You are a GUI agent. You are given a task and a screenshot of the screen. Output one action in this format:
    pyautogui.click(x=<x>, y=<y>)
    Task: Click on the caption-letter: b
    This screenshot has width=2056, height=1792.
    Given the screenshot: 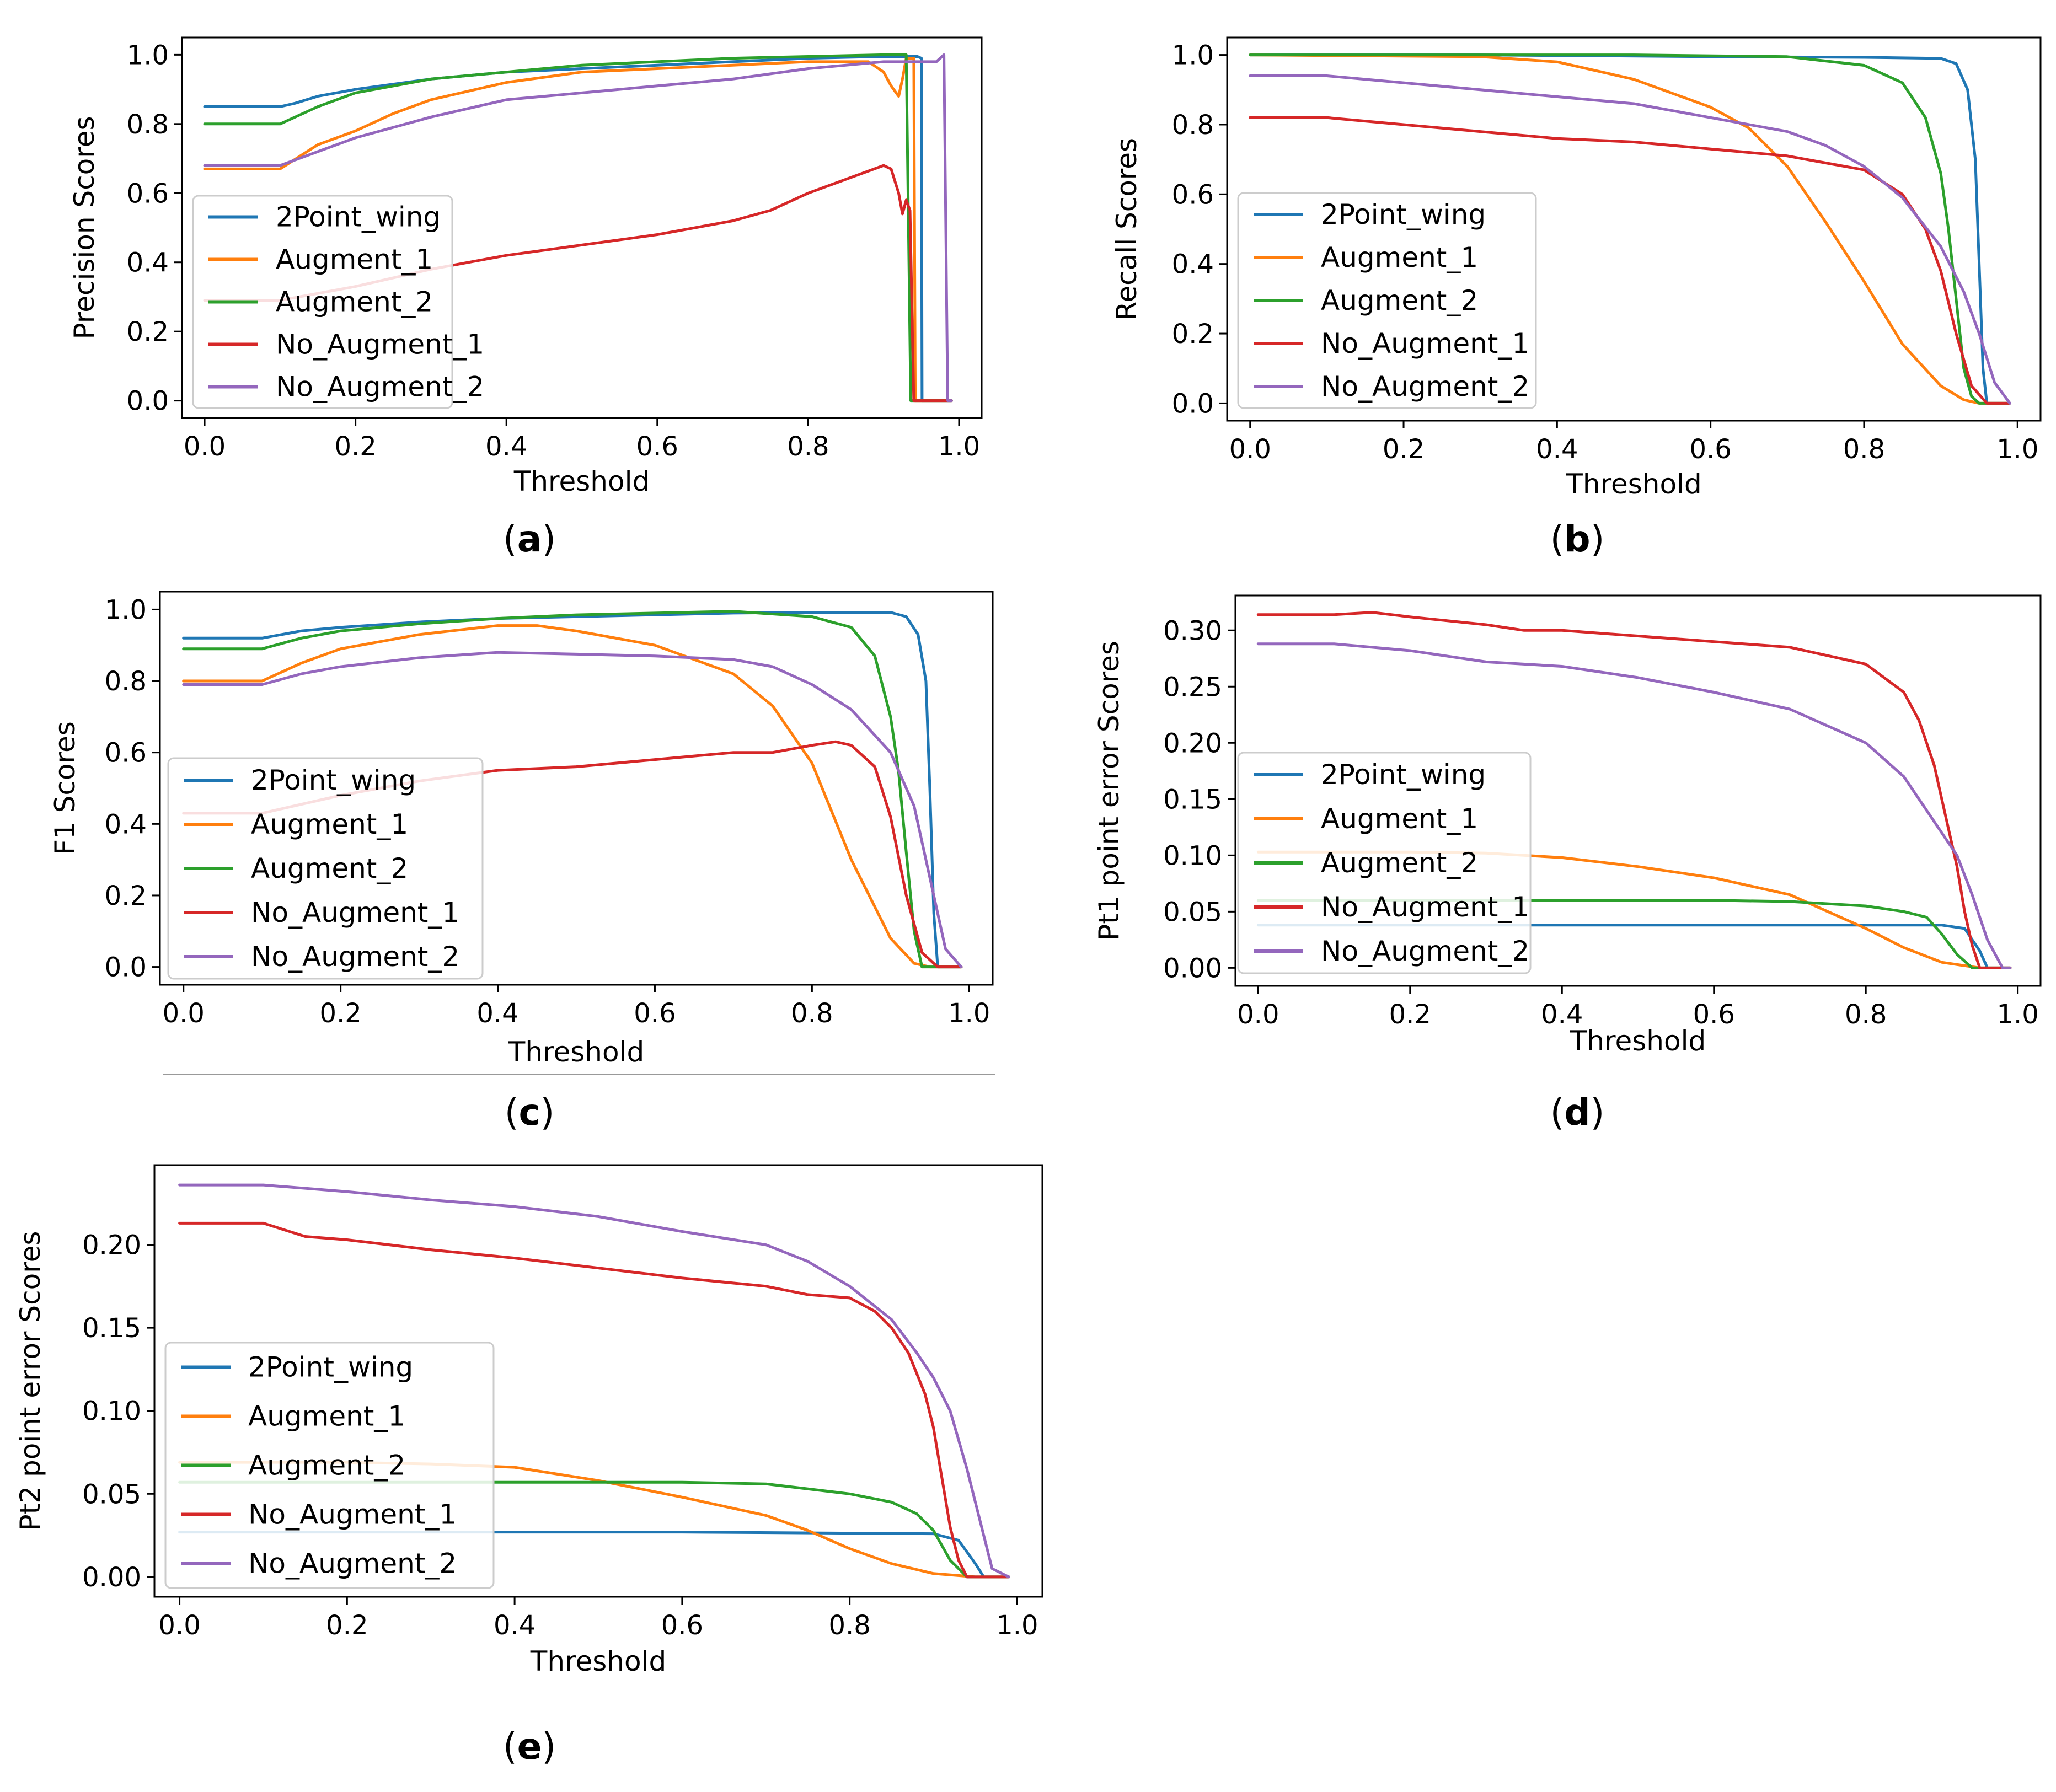 What is the action you would take?
    pyautogui.click(x=1577, y=539)
    